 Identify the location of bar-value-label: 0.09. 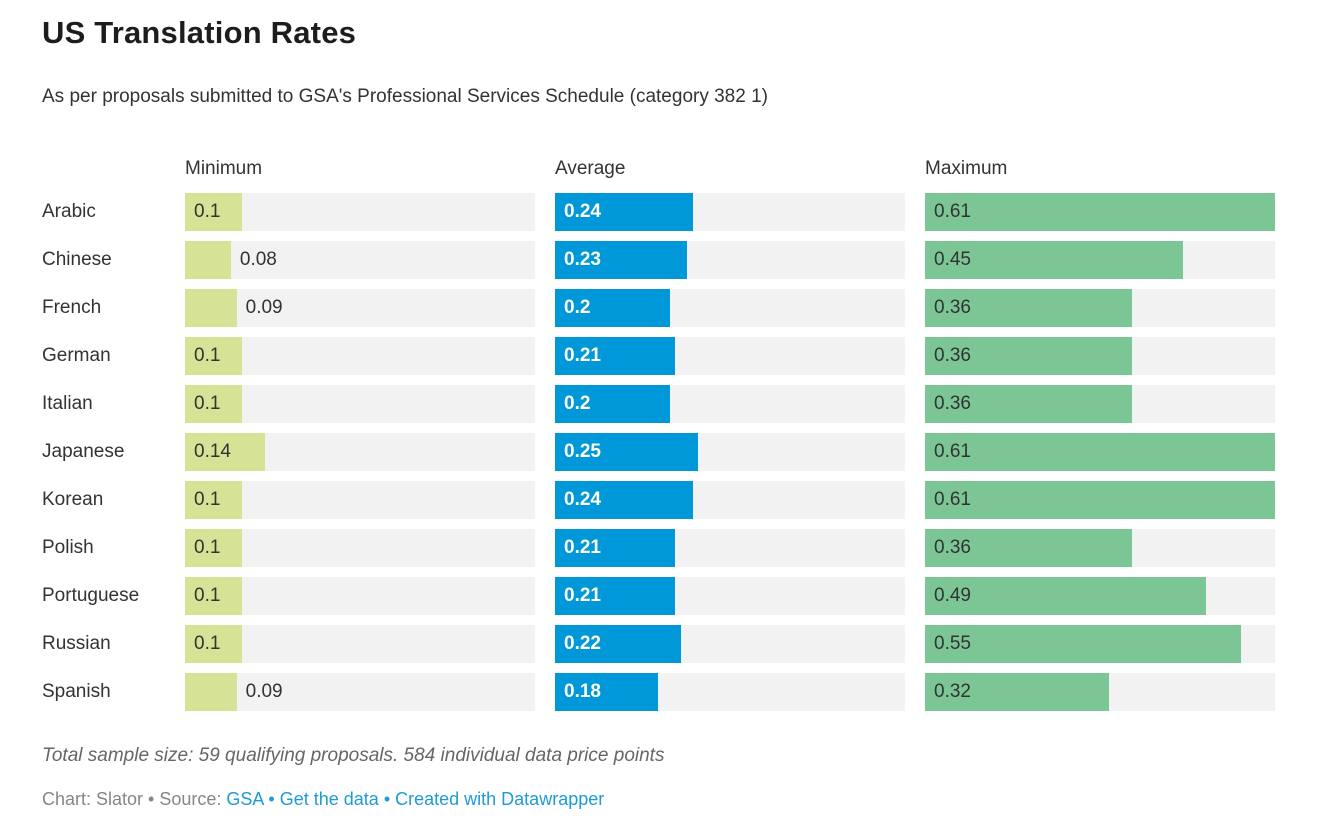
(264, 691).